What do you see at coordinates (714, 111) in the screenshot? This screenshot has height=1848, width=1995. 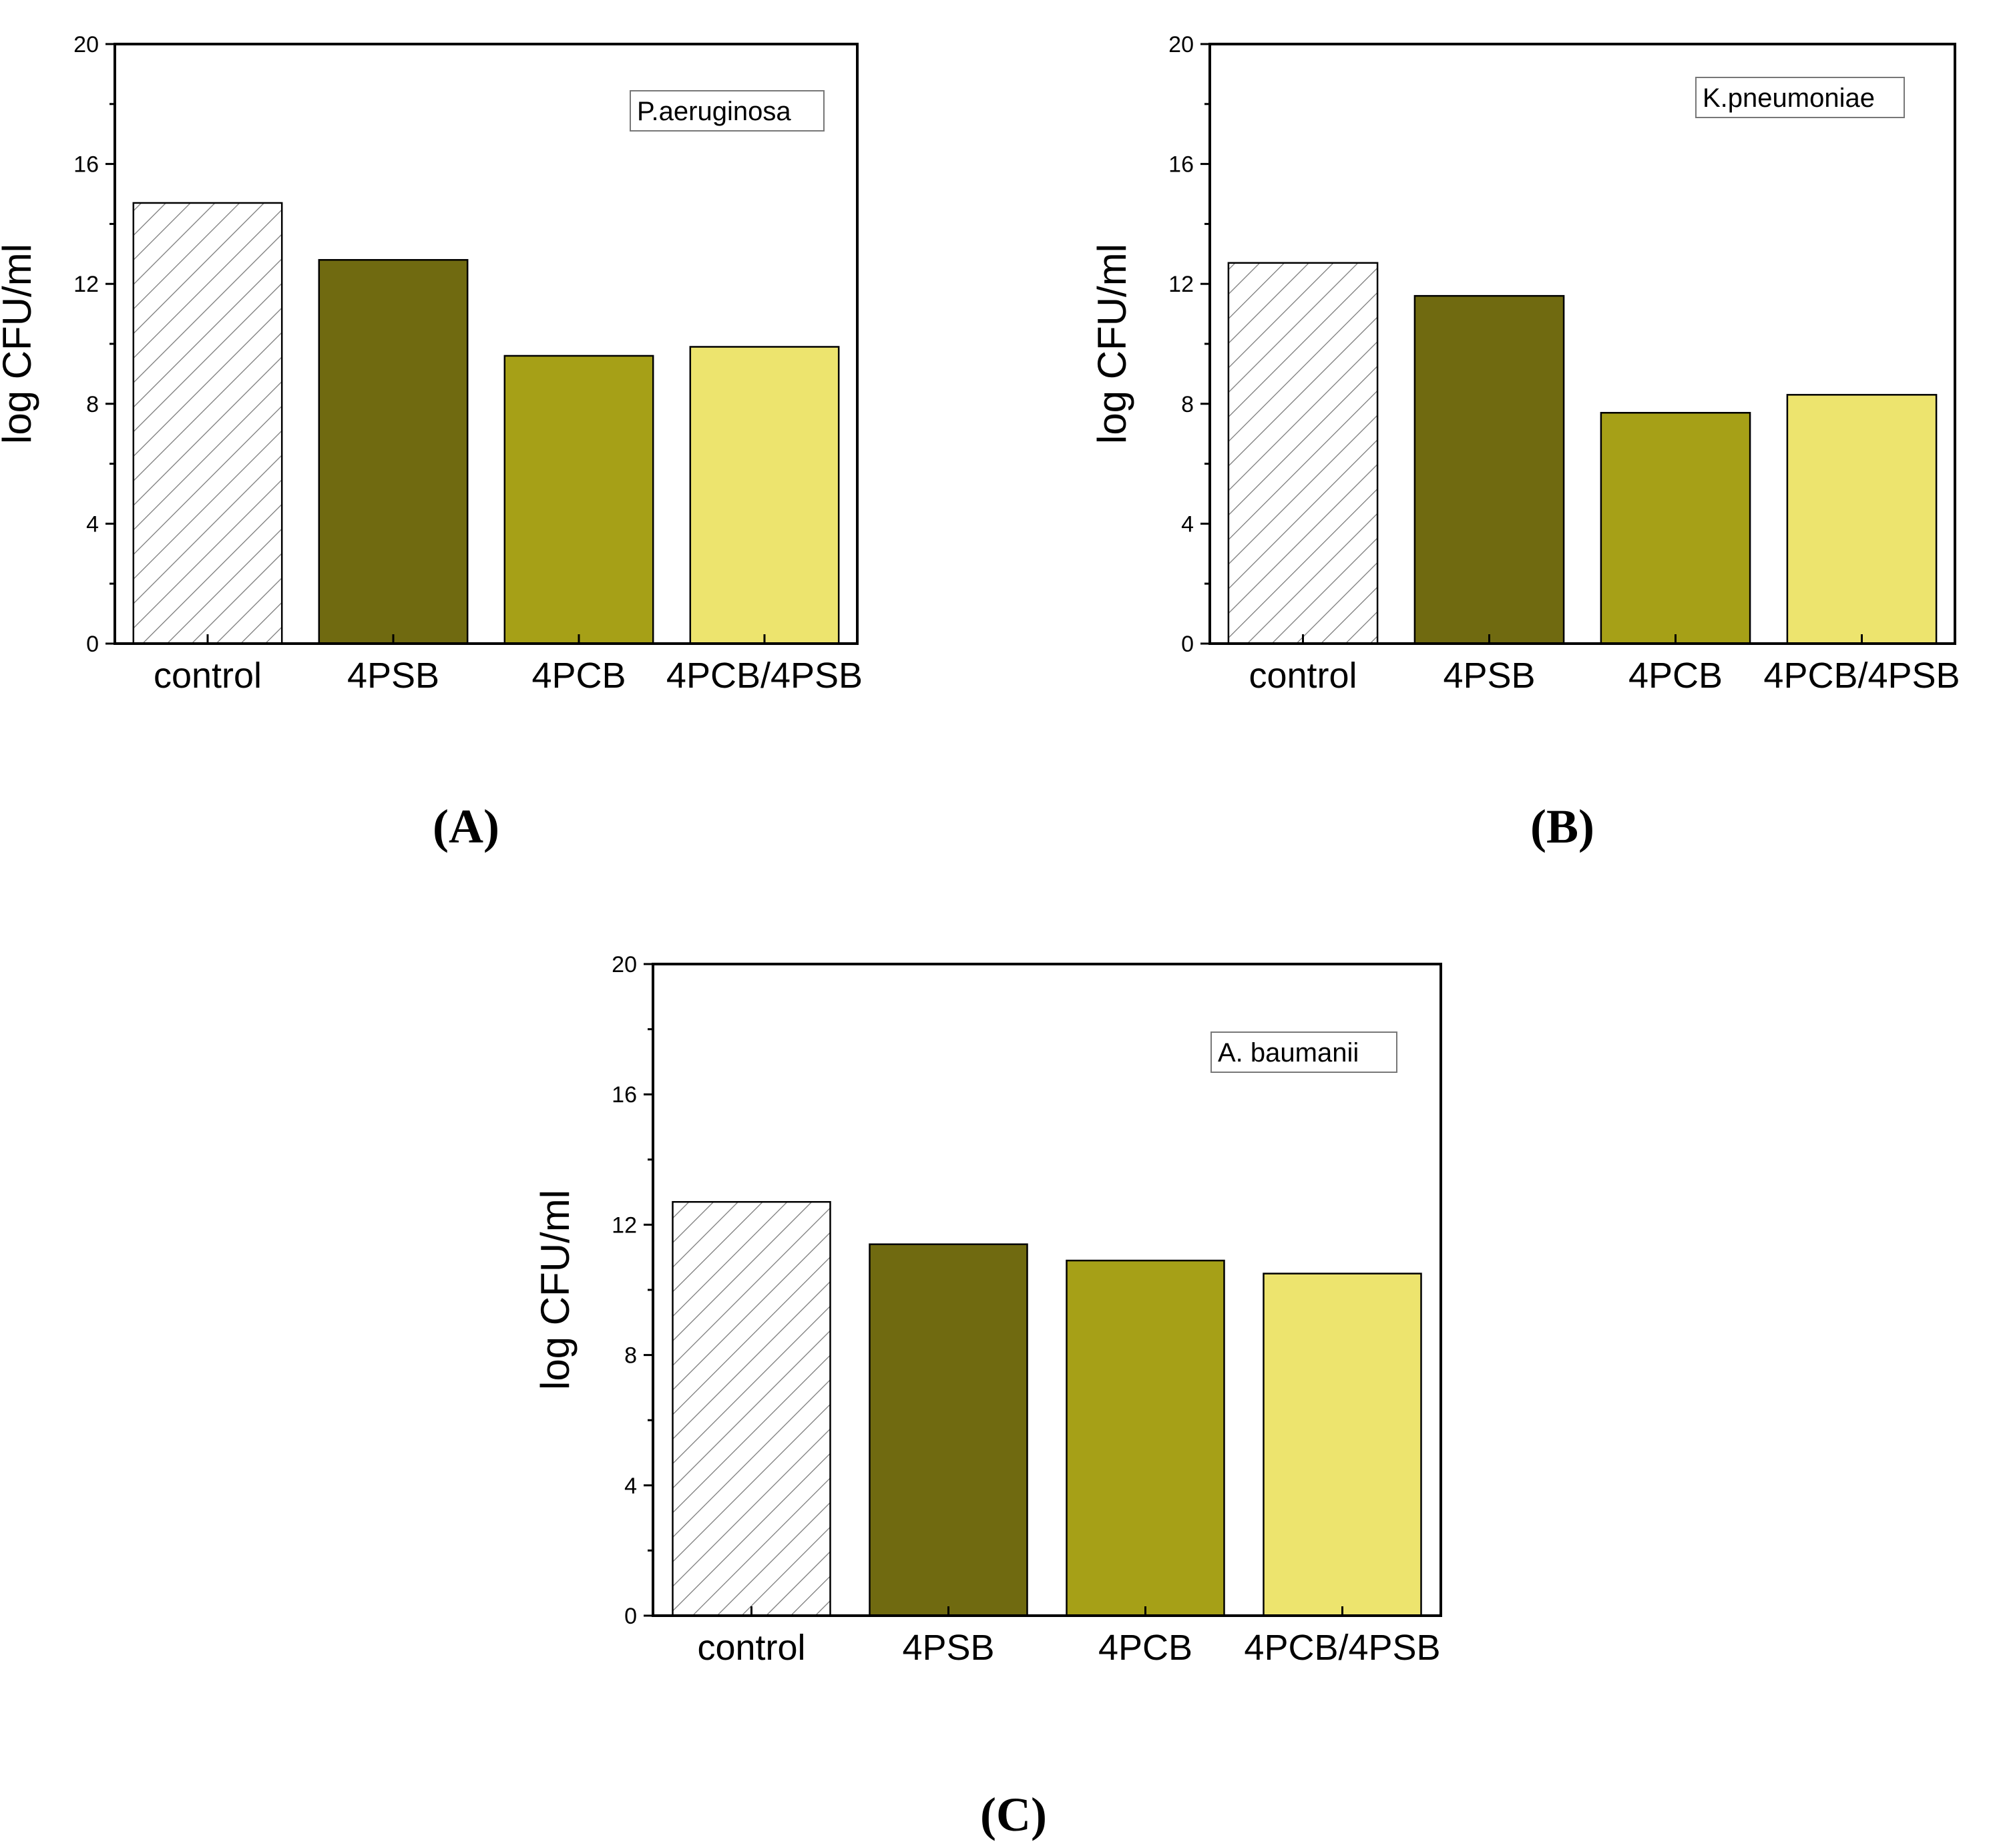 I see `legend-label: P.aeruginosa` at bounding box center [714, 111].